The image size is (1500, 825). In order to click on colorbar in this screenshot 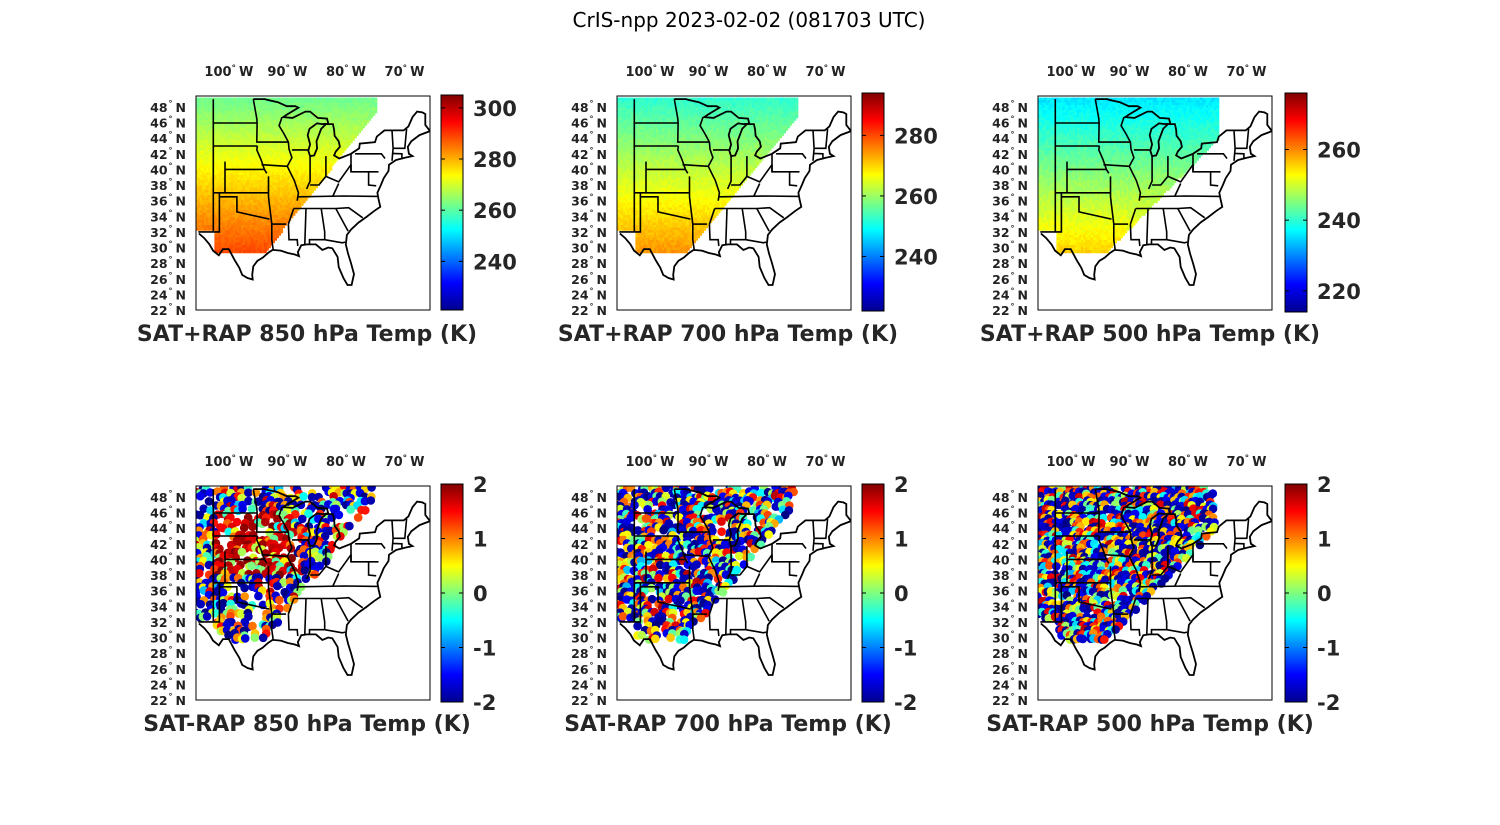, I will do `click(873, 202)`.